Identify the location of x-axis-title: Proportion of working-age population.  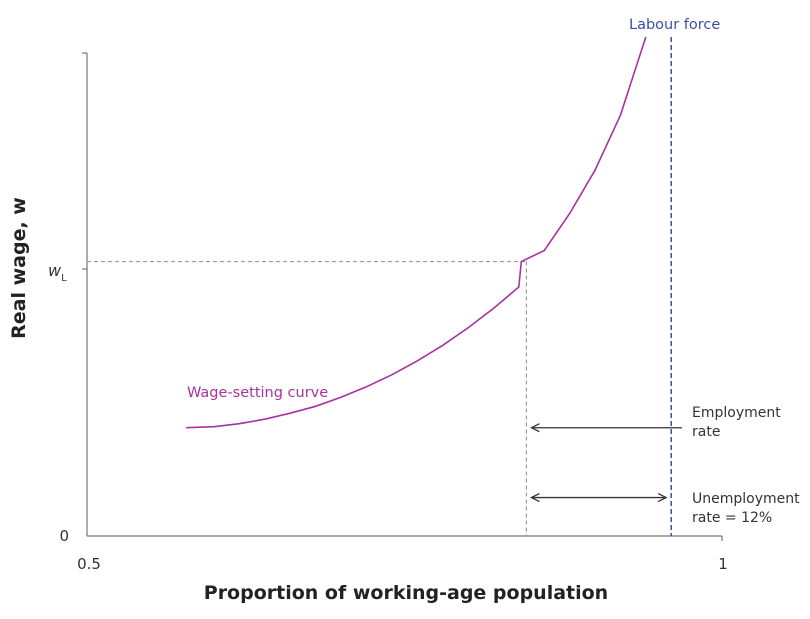
(406, 593).